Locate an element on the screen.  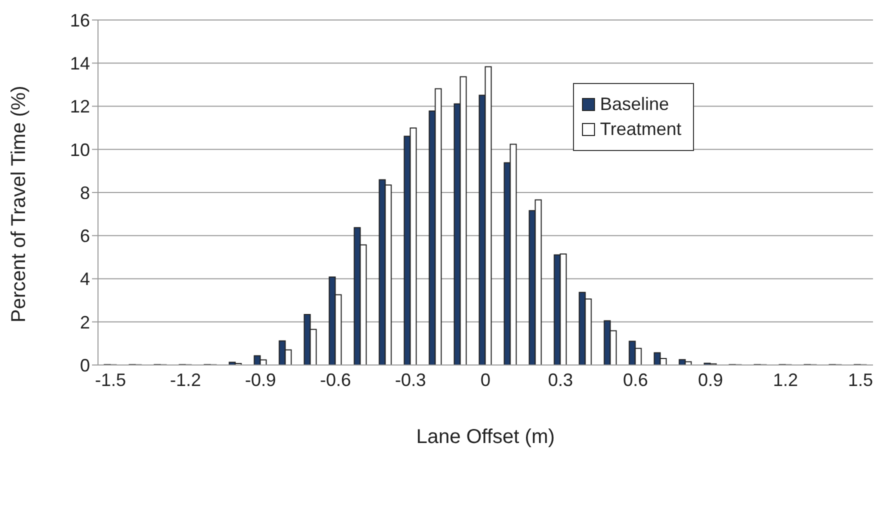
y-tick-label: 12 is located at coordinates (80, 106).